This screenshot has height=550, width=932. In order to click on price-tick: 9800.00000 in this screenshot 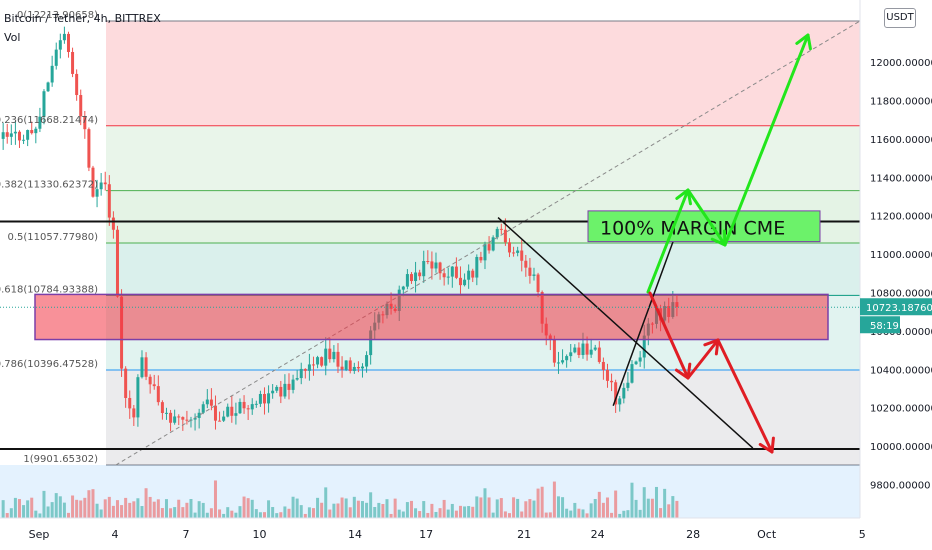, I will do `click(900, 486)`.